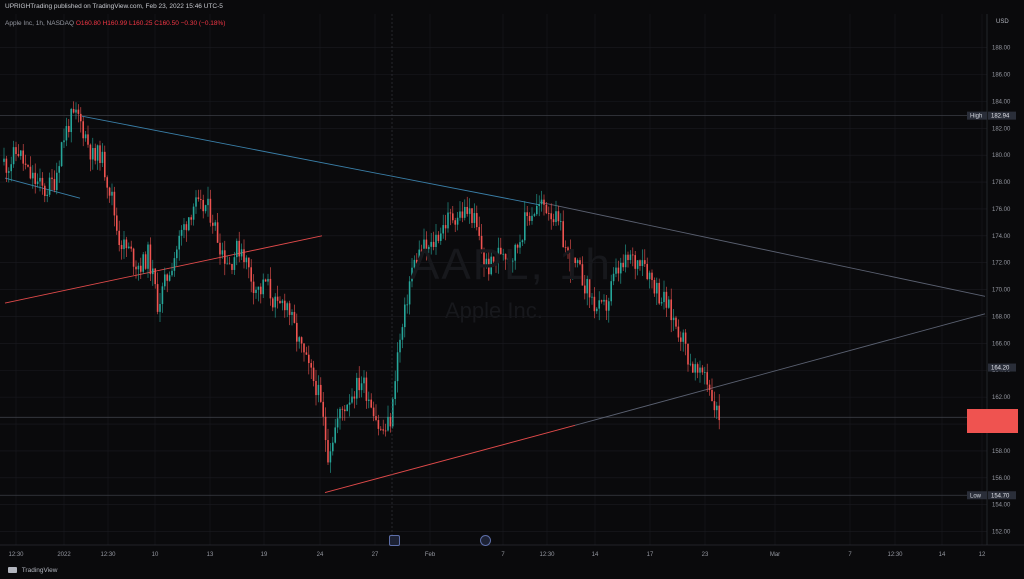  Describe the element at coordinates (311, 160) in the screenshot. I see `trendline-upper` at that location.